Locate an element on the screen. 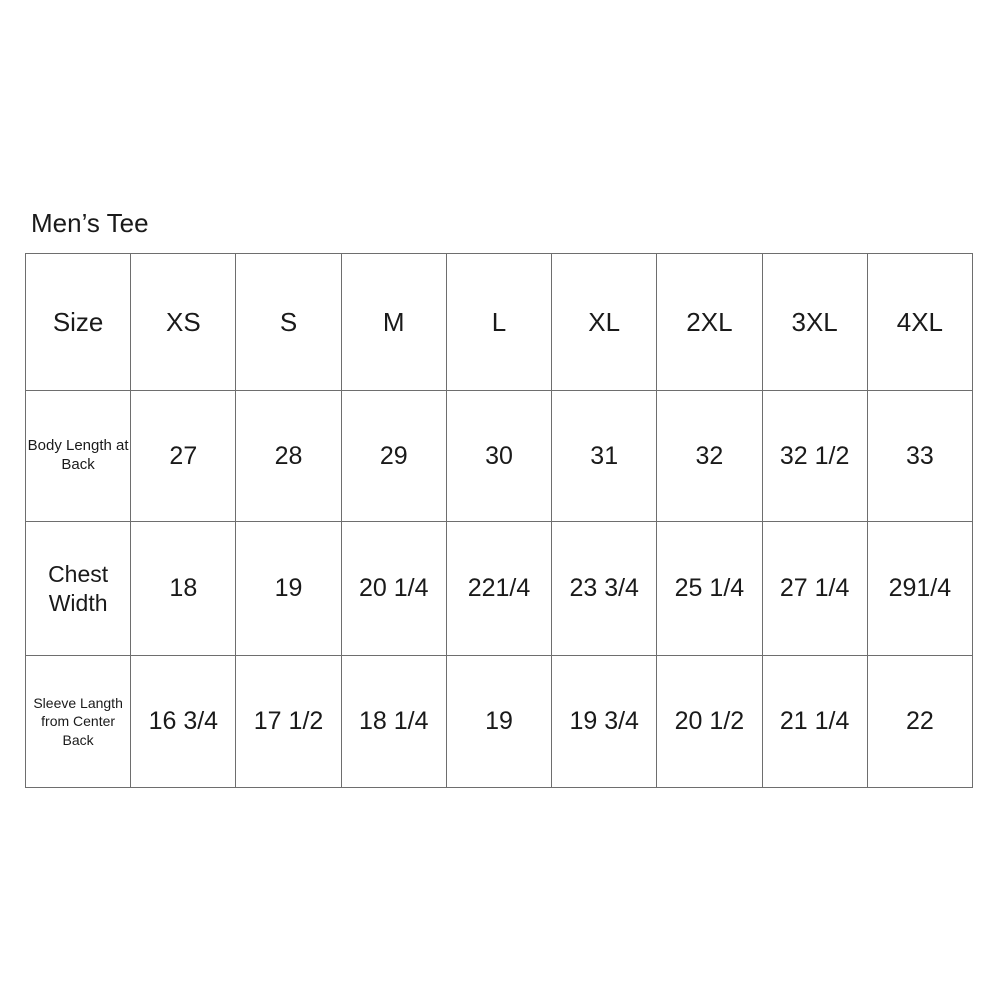 This screenshot has height=1000, width=1000. column-header-s: S is located at coordinates (288, 322).